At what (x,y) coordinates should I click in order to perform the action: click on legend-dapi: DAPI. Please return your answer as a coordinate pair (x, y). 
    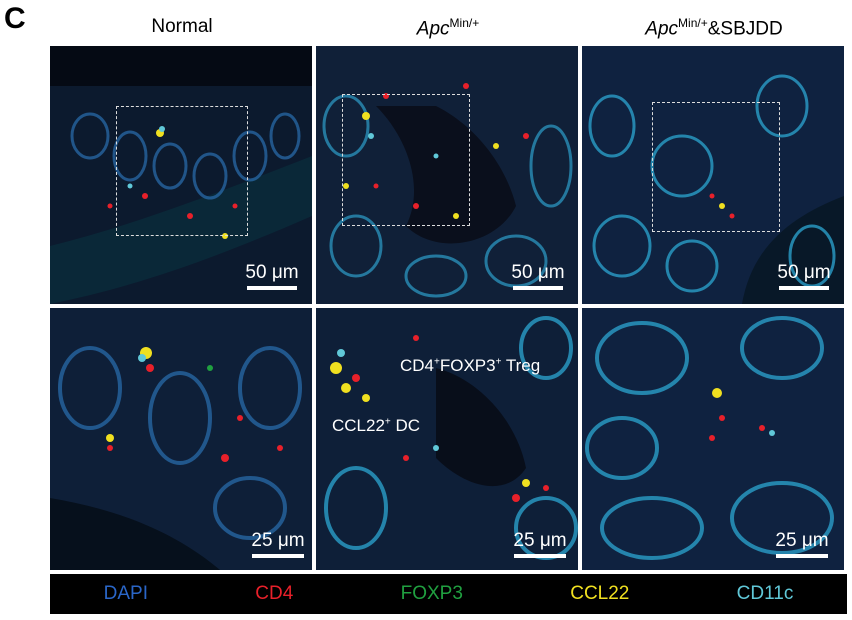
    Looking at the image, I should click on (125, 593).